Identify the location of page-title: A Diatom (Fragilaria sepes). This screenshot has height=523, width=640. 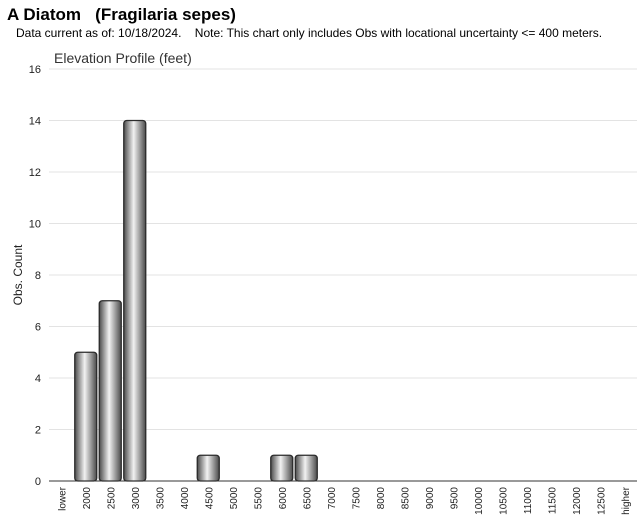
(121, 14).